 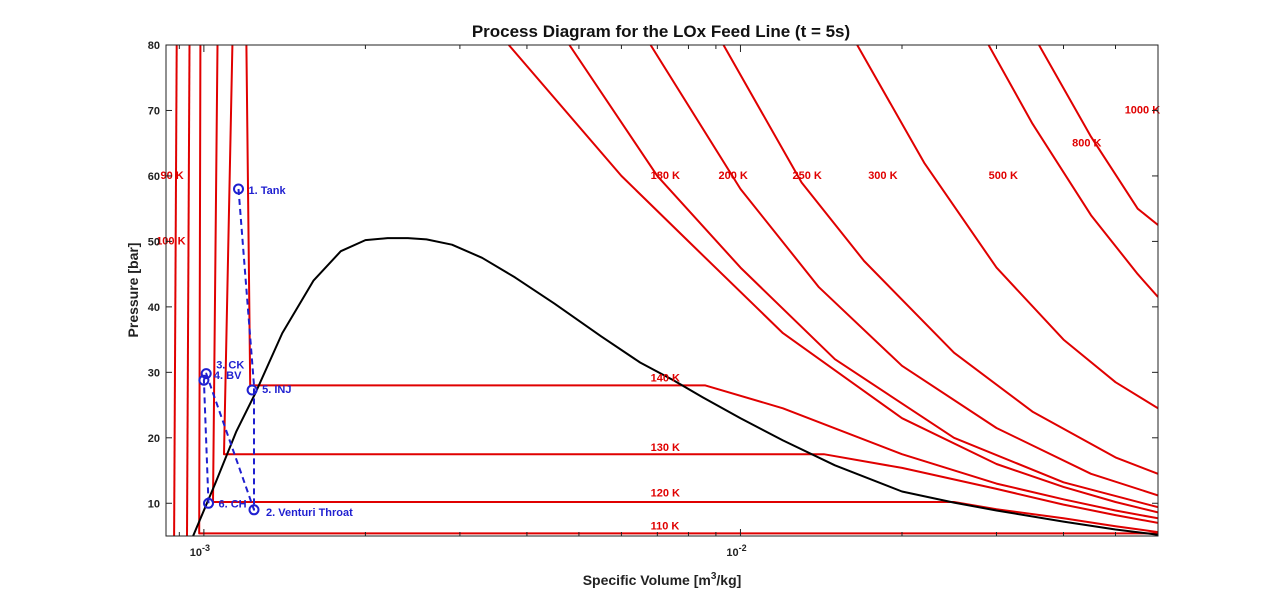 I want to click on process-point-label-2: 2. Venturi Throat, so click(x=309, y=513).